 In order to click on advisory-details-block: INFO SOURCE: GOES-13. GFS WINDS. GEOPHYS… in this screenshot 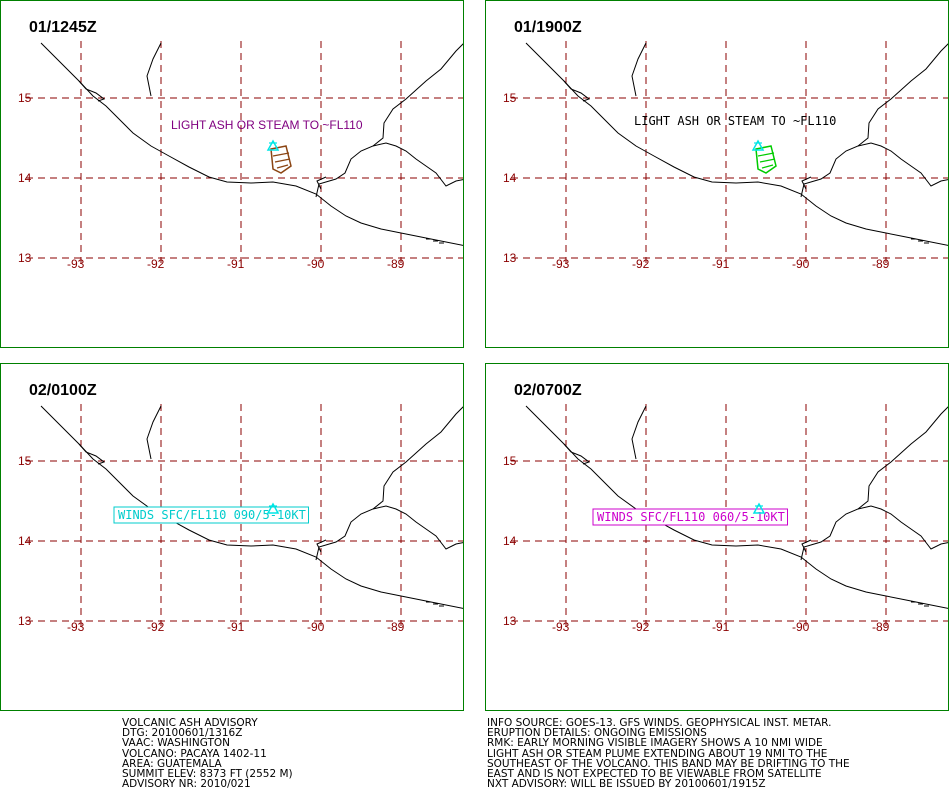, I will do `click(717, 754)`.